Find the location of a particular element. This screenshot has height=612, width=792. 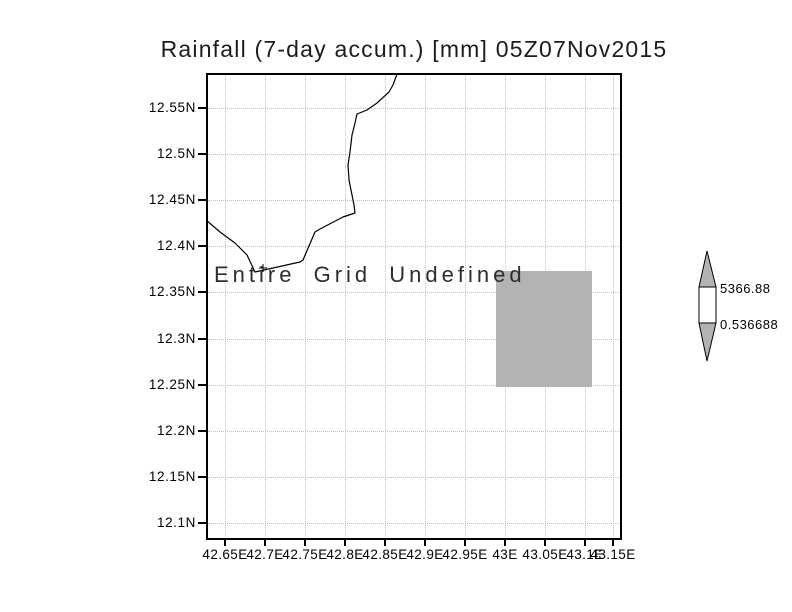

x-axis-tick-label: 42.85E is located at coordinates (385, 554).